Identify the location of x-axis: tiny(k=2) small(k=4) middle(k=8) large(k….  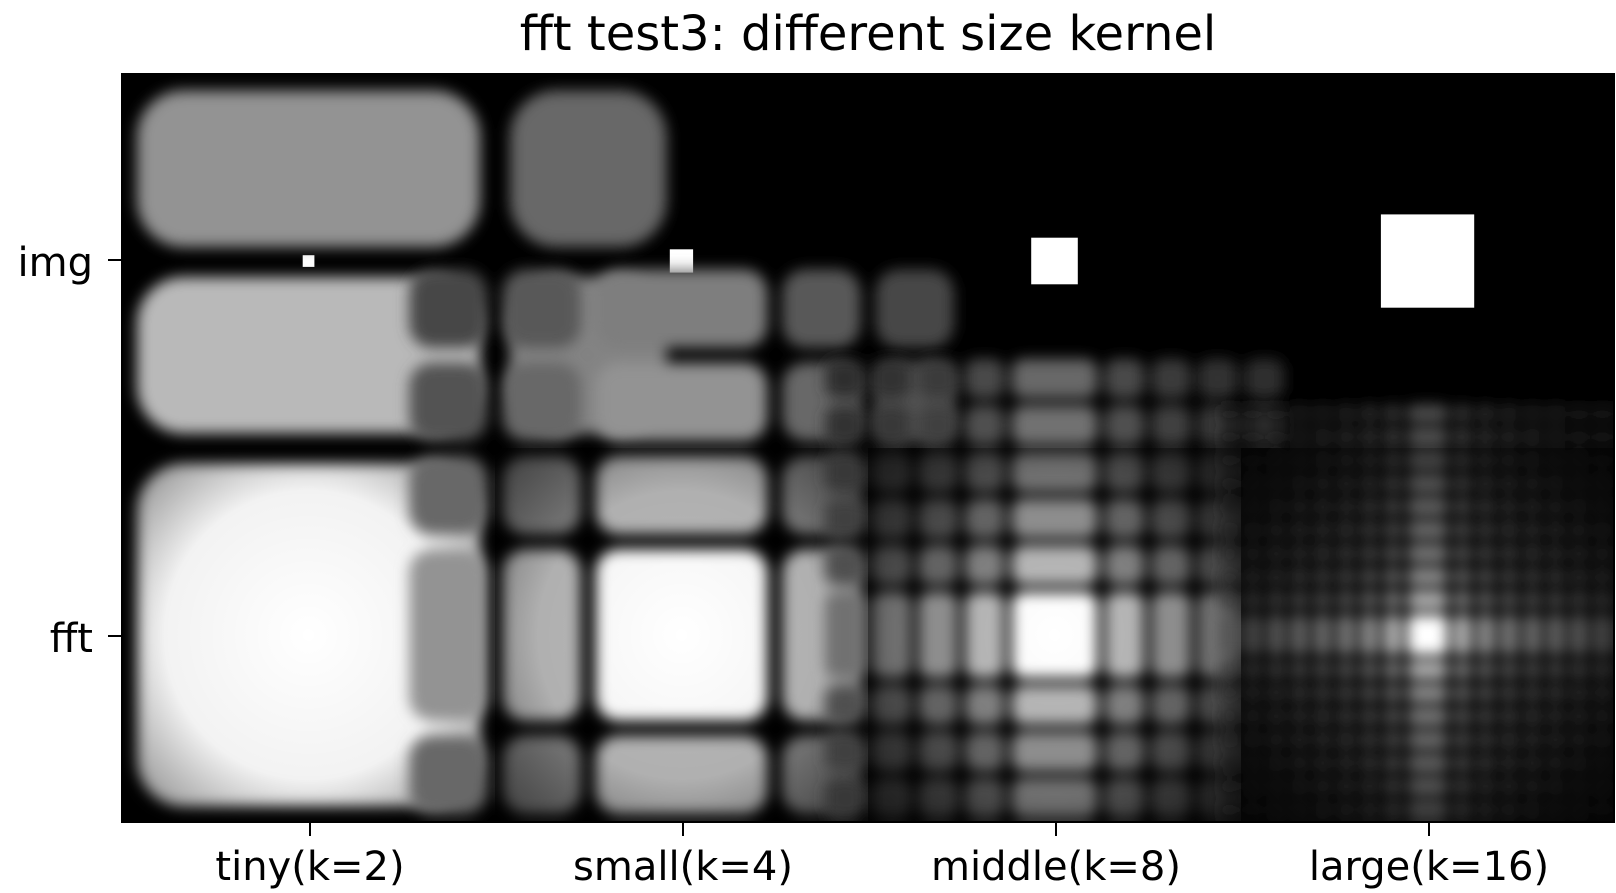
(882, 856).